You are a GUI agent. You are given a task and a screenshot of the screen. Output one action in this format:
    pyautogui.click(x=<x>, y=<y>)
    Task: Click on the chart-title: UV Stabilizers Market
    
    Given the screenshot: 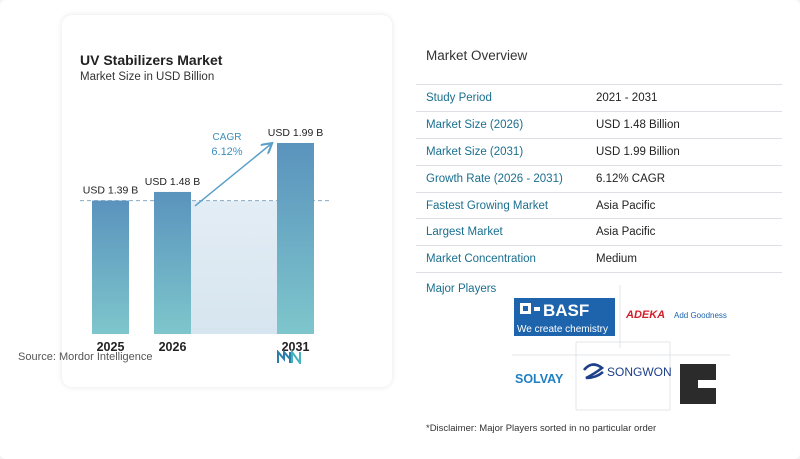 What is the action you would take?
    pyautogui.click(x=151, y=60)
    